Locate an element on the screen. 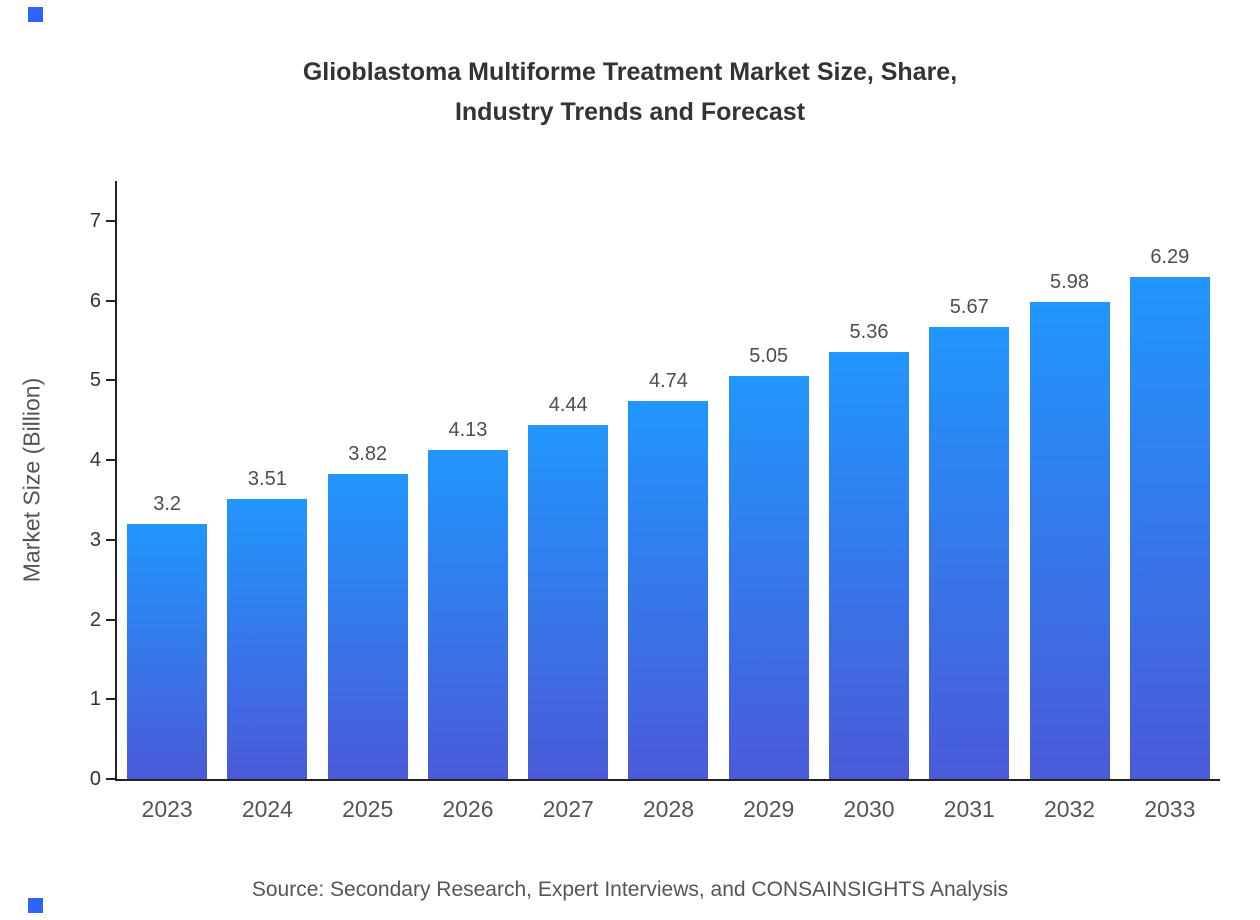 This screenshot has width=1260, height=920. y-tick-label: 4 is located at coordinates (95, 460).